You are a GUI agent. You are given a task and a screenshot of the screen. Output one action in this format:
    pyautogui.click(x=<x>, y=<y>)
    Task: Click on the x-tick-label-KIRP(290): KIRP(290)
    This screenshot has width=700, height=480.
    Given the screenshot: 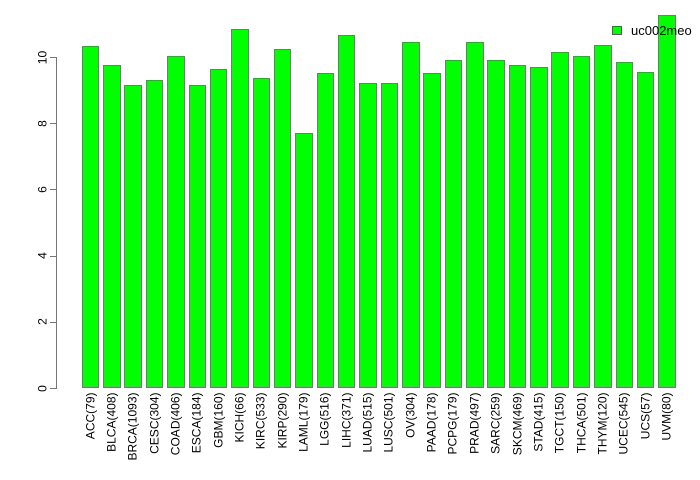 What is the action you would take?
    pyautogui.click(x=282, y=420)
    